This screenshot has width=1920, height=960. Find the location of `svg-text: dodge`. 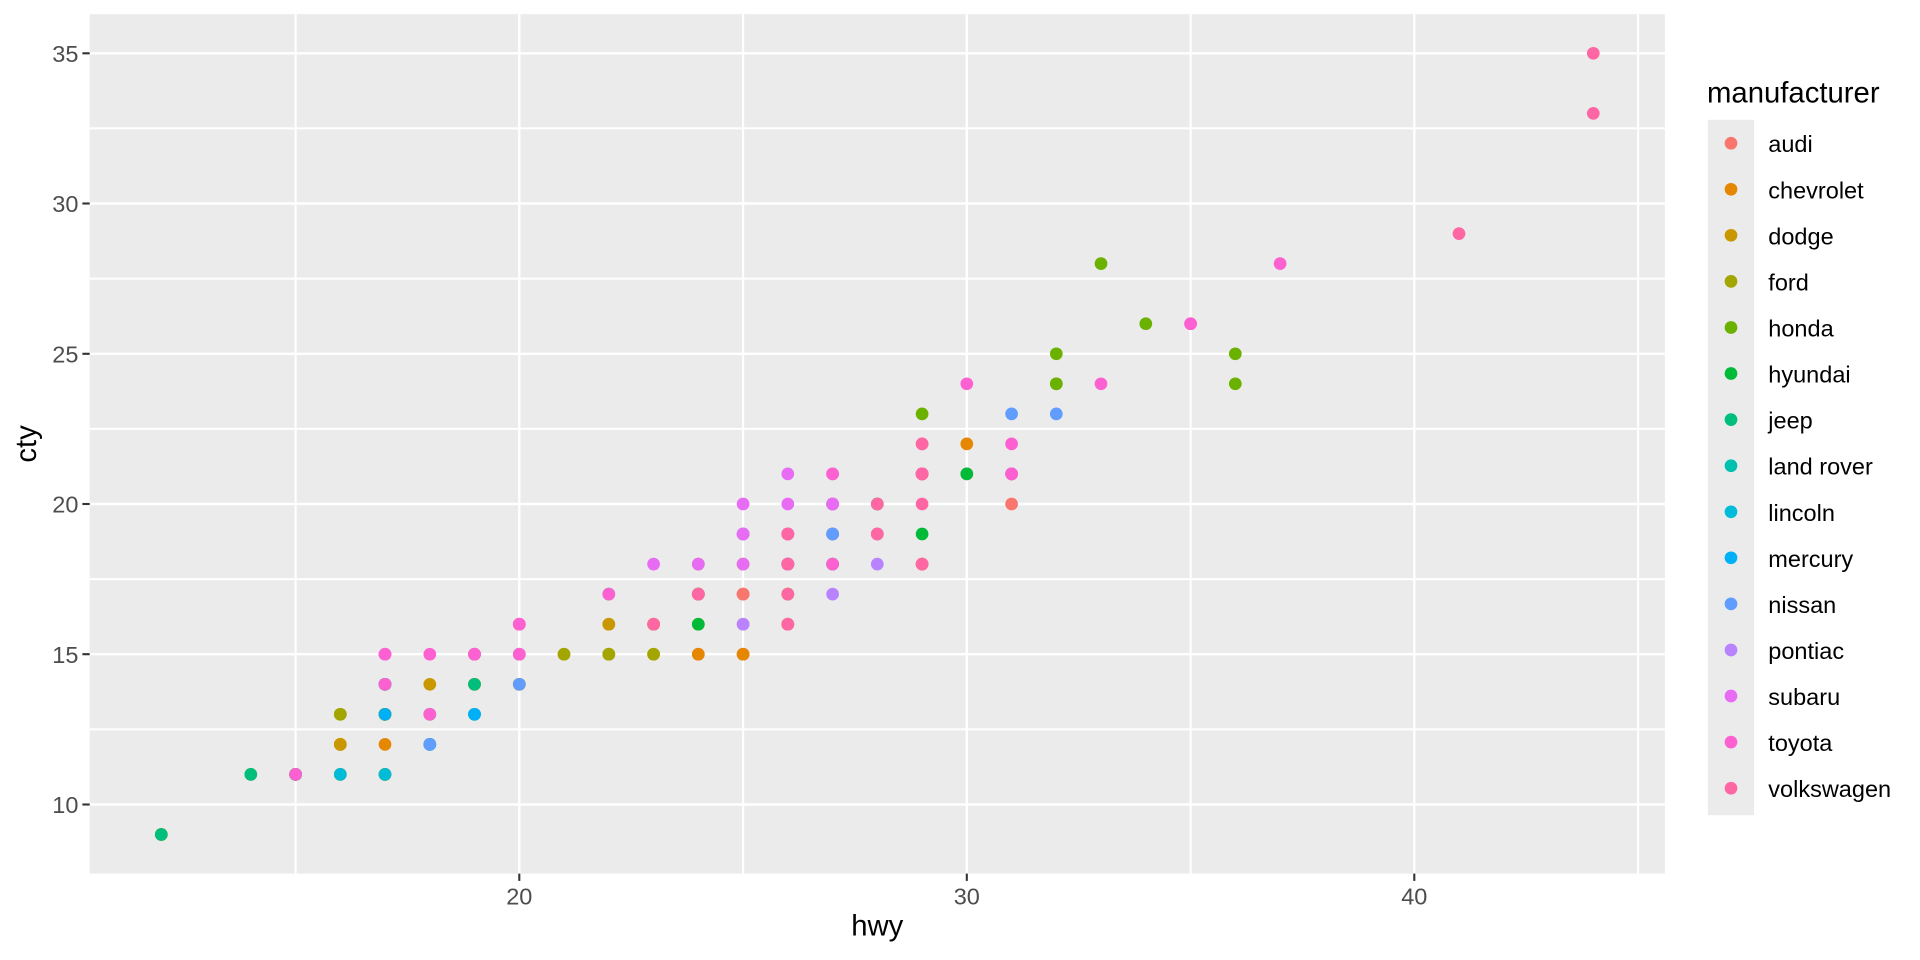

svg-text: dodge is located at coordinates (1800, 236).